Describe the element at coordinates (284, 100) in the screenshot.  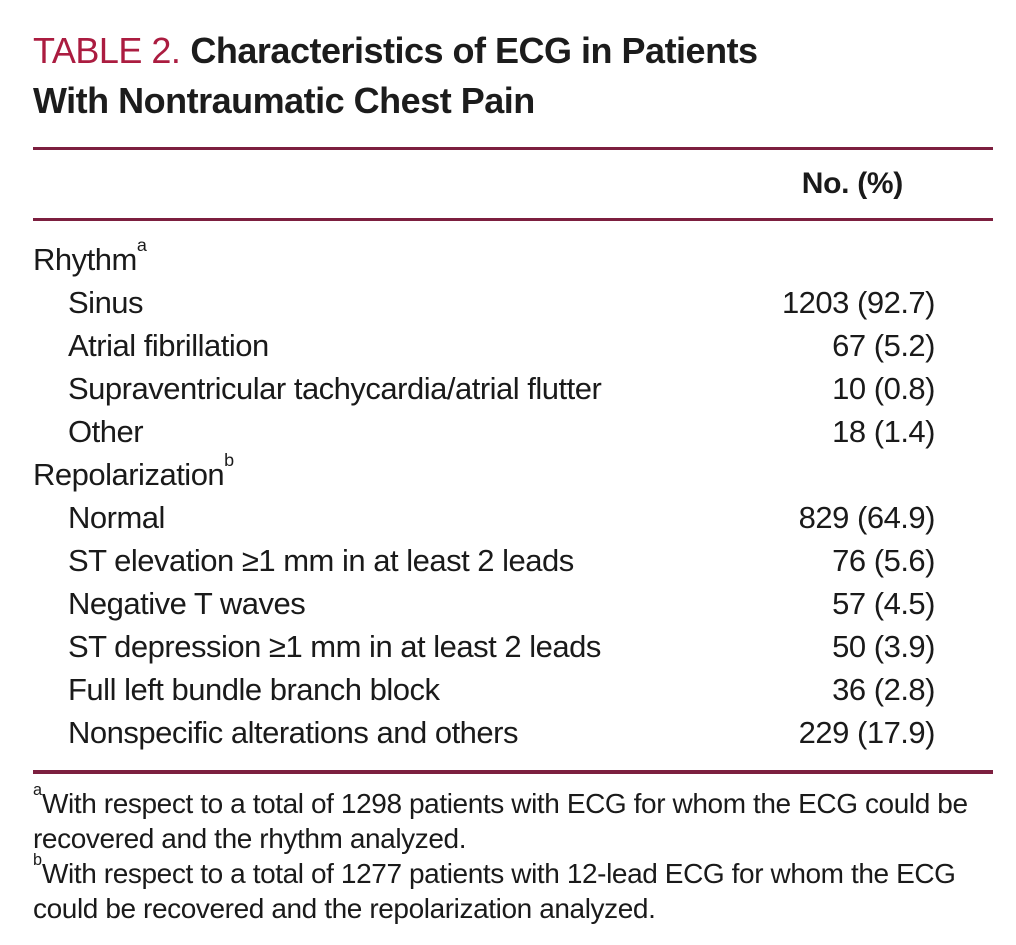
I see `table-title-line2: With Nontraumatic Chest Pain` at that location.